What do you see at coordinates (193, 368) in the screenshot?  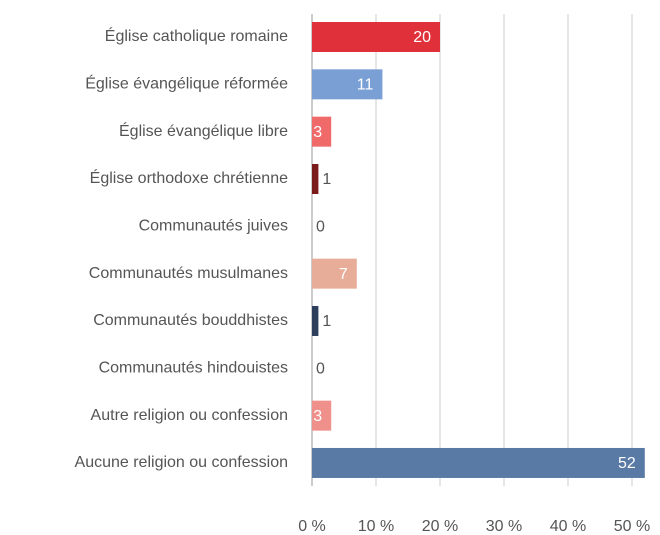 I see `y-tick-label: Communautés hindouistes` at bounding box center [193, 368].